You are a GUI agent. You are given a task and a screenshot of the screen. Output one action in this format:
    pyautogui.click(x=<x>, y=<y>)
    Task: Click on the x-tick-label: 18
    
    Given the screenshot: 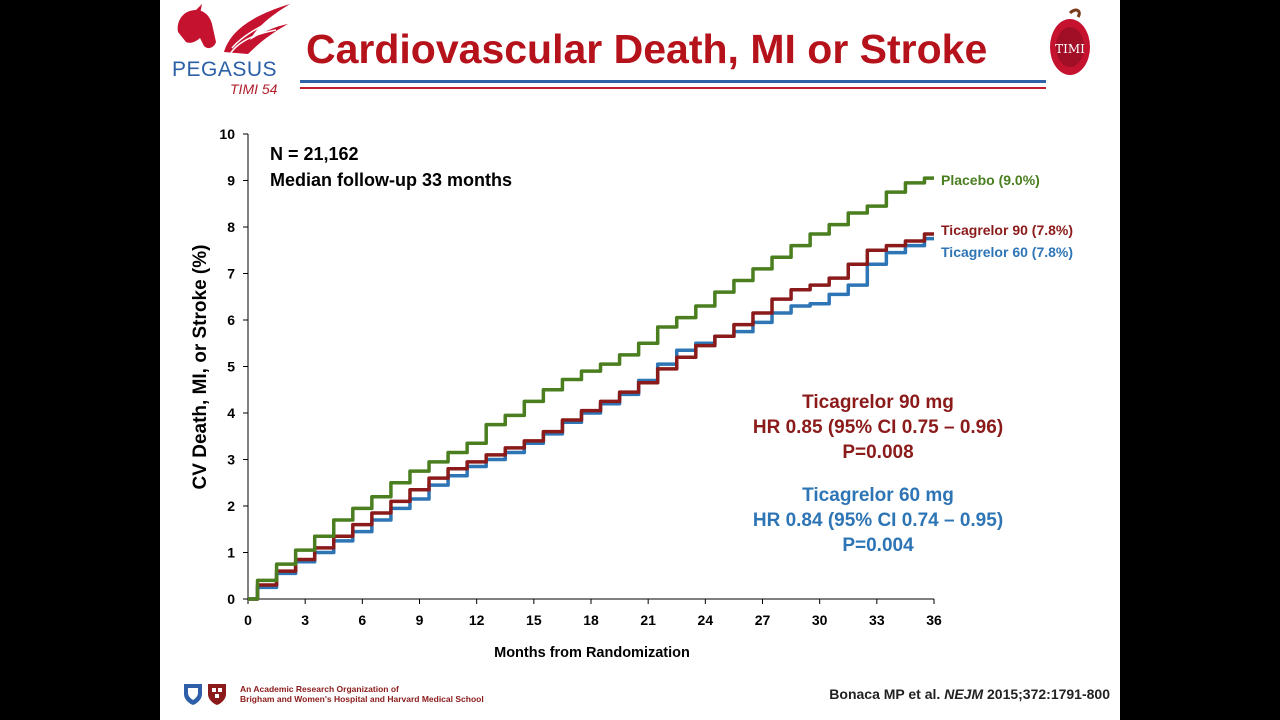 What is the action you would take?
    pyautogui.click(x=591, y=620)
    